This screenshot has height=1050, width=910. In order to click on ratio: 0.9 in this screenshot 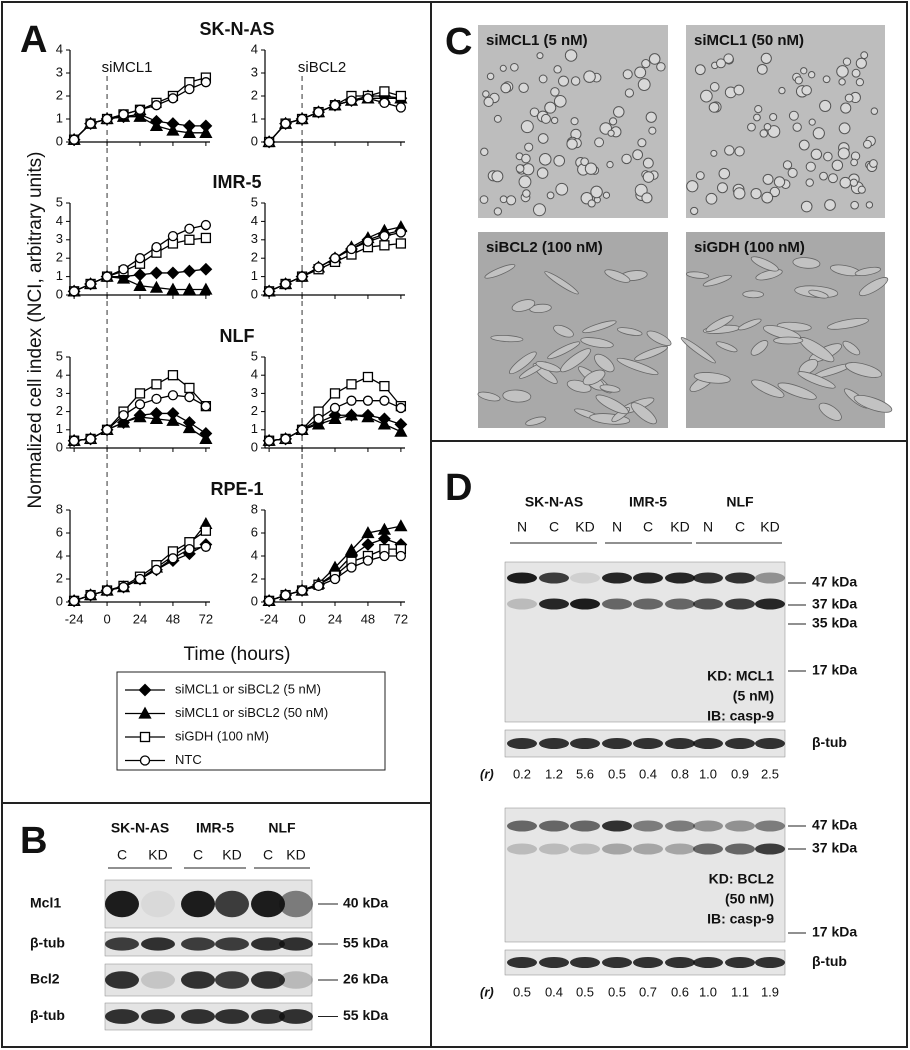, I will do `click(740, 773)`.